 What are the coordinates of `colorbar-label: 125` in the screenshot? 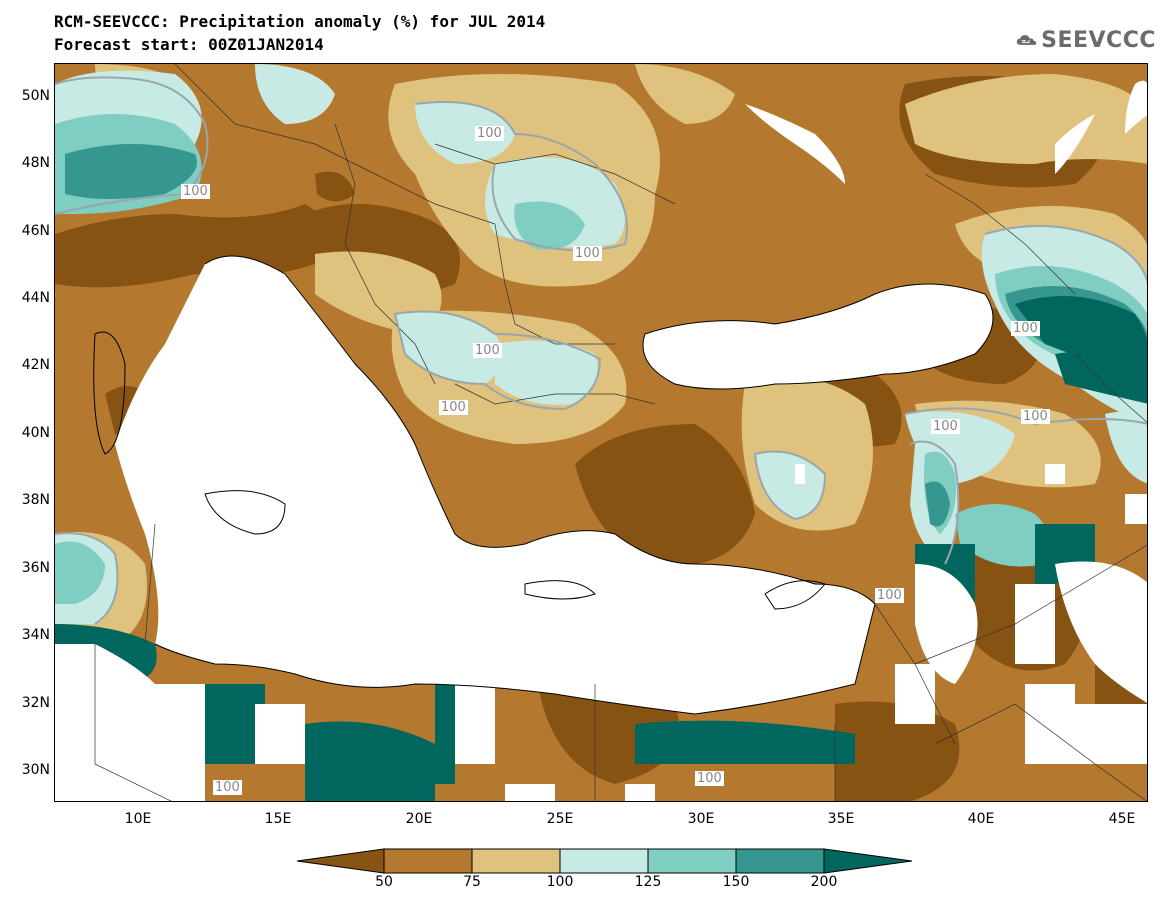 It's located at (648, 882).